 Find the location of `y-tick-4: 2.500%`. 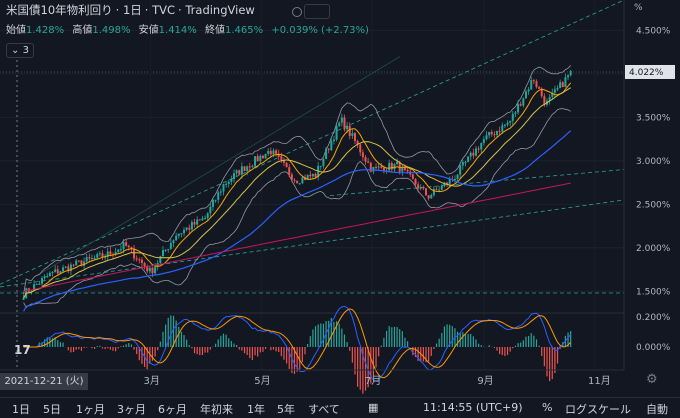

y-tick-4: 2.500% is located at coordinates (653, 205).